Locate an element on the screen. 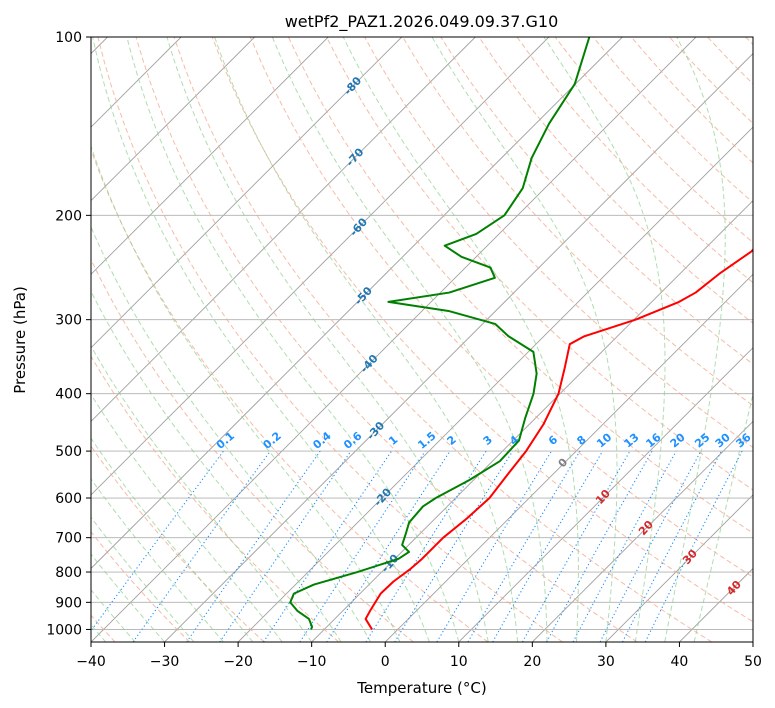 The width and height of the screenshot is (775, 708). y-tick-label: 500 is located at coordinates (68, 452).